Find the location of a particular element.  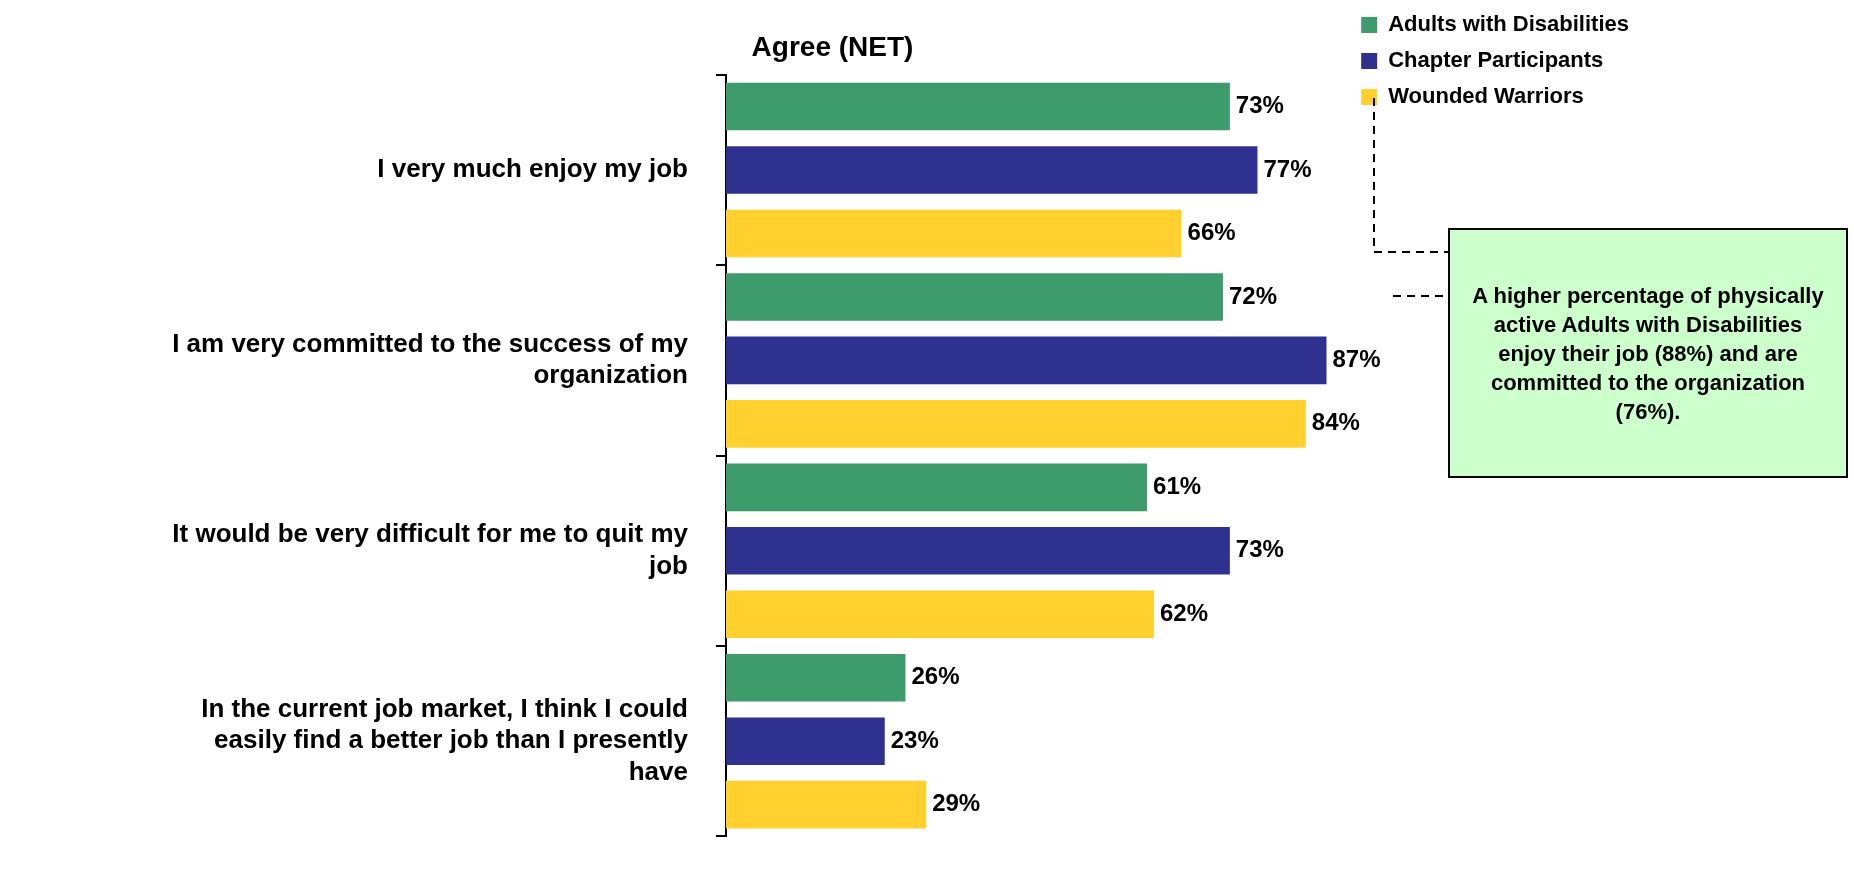

y-tick-label: I very much enjoy my job is located at coordinates (532, 168).